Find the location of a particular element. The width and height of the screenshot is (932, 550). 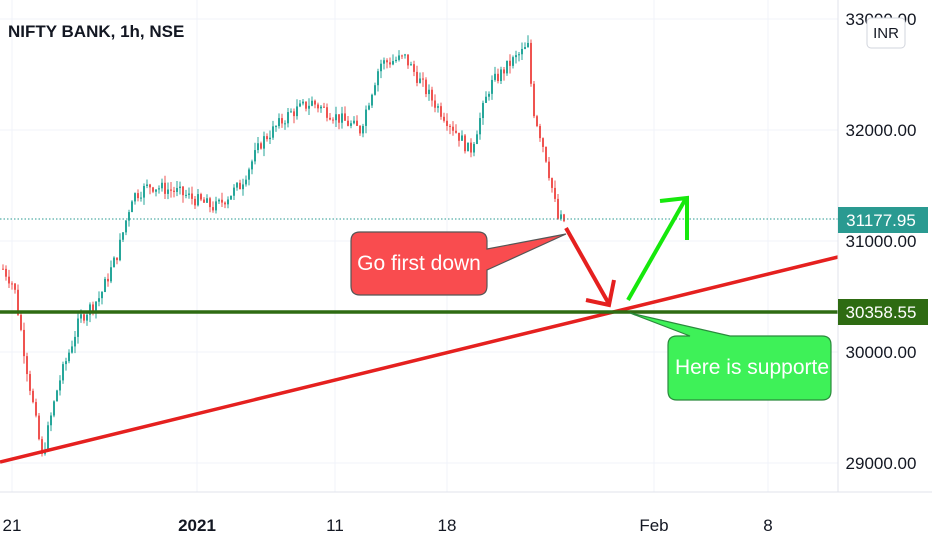

chart-title: NIFTY BANK, 1h, NSE is located at coordinates (96, 31).